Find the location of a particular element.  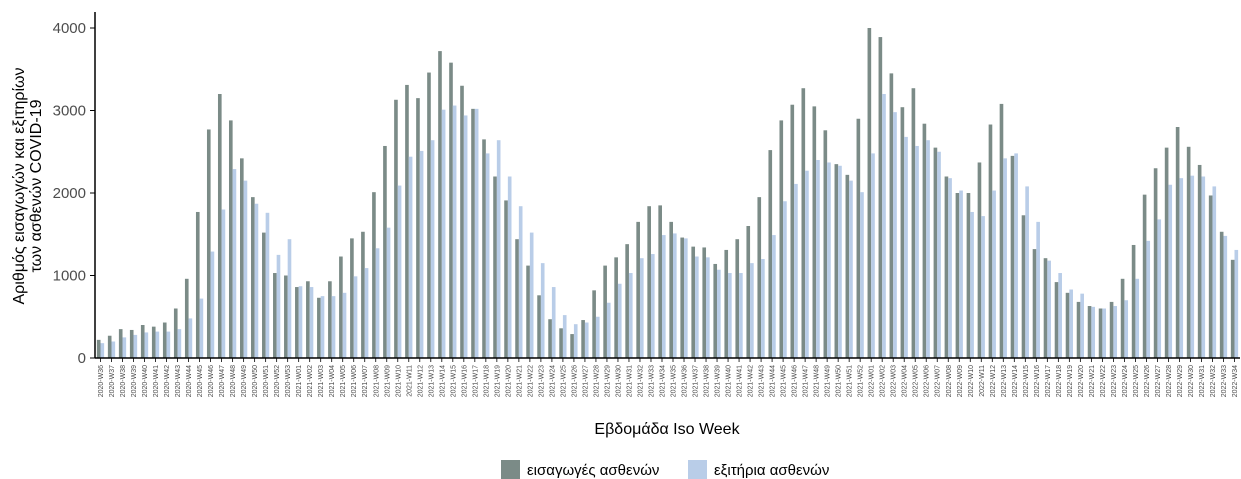

x-tick-label: 2021-W32 is located at coordinates (640, 381).